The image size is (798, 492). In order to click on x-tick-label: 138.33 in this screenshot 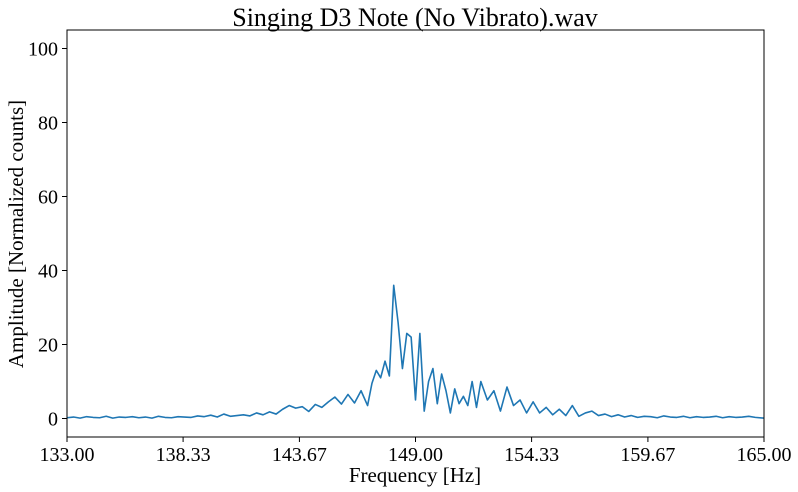, I will do `click(183, 455)`.